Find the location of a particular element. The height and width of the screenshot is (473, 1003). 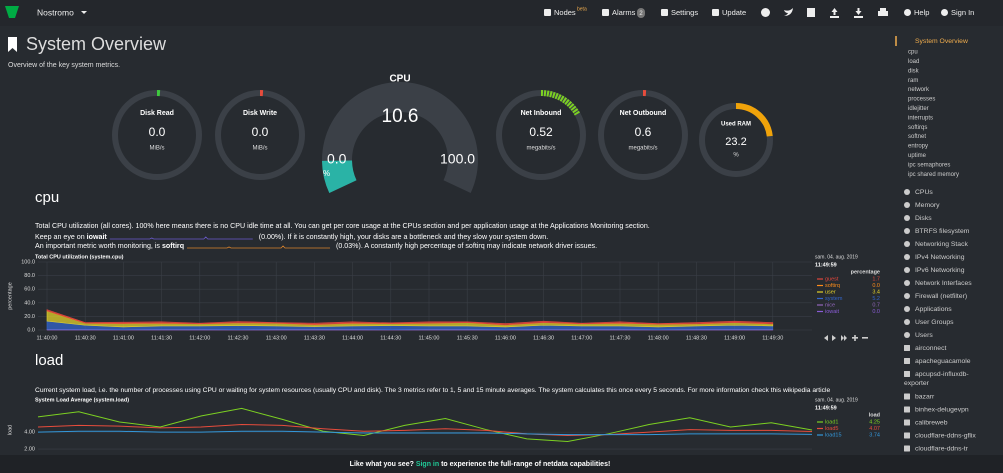

x-tick-label: 11:44:00 is located at coordinates (352, 338).